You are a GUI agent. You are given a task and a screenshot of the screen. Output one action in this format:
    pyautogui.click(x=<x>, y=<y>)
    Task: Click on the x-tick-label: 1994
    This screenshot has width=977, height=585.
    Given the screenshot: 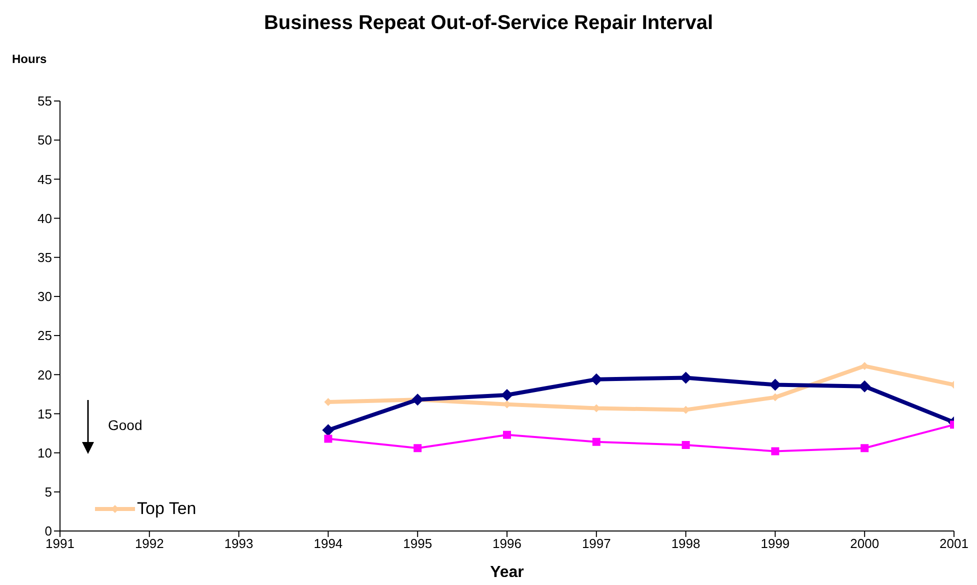 What is the action you would take?
    pyautogui.click(x=328, y=544)
    